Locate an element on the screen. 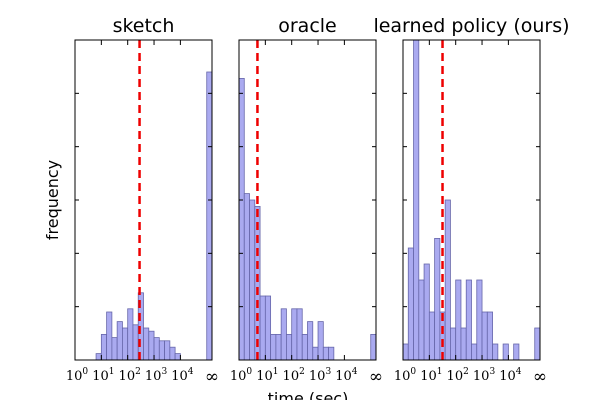 This screenshot has width=600, height=400. panel-title: sketch is located at coordinates (144, 26).